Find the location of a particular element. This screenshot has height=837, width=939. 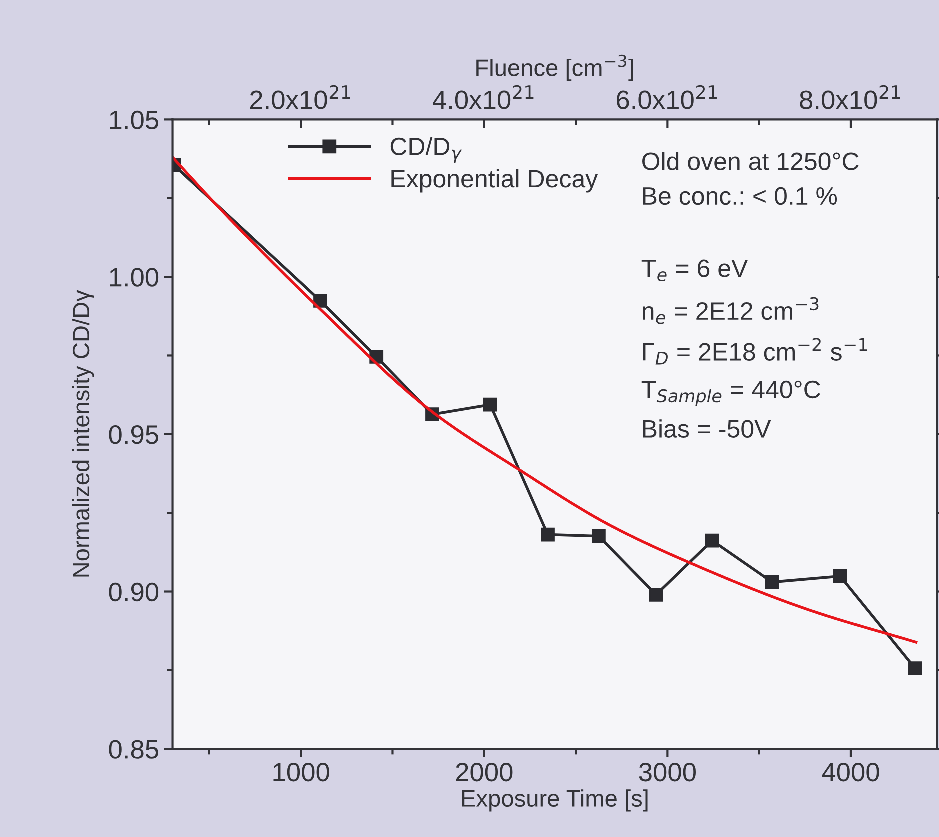

x2-tick-label: 6.0x10$^{21}$ is located at coordinates (667, 97).